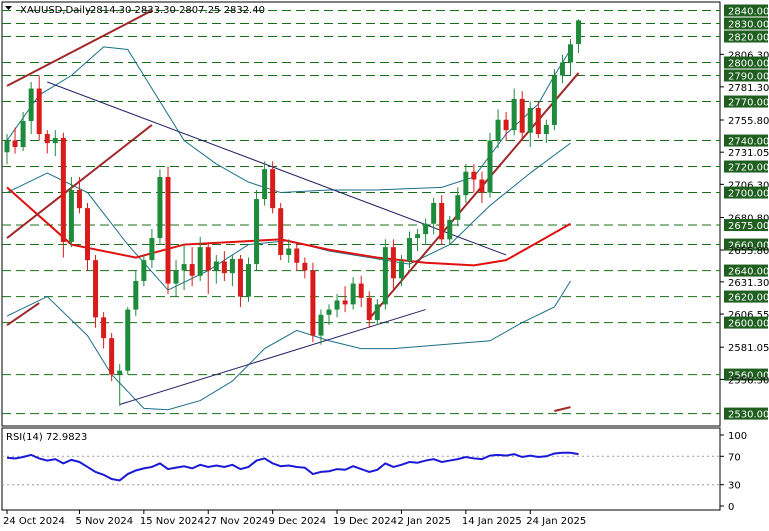  What do you see at coordinates (236, 521) in the screenshot?
I see `svg-text: 27 Nov 2024` at bounding box center [236, 521].